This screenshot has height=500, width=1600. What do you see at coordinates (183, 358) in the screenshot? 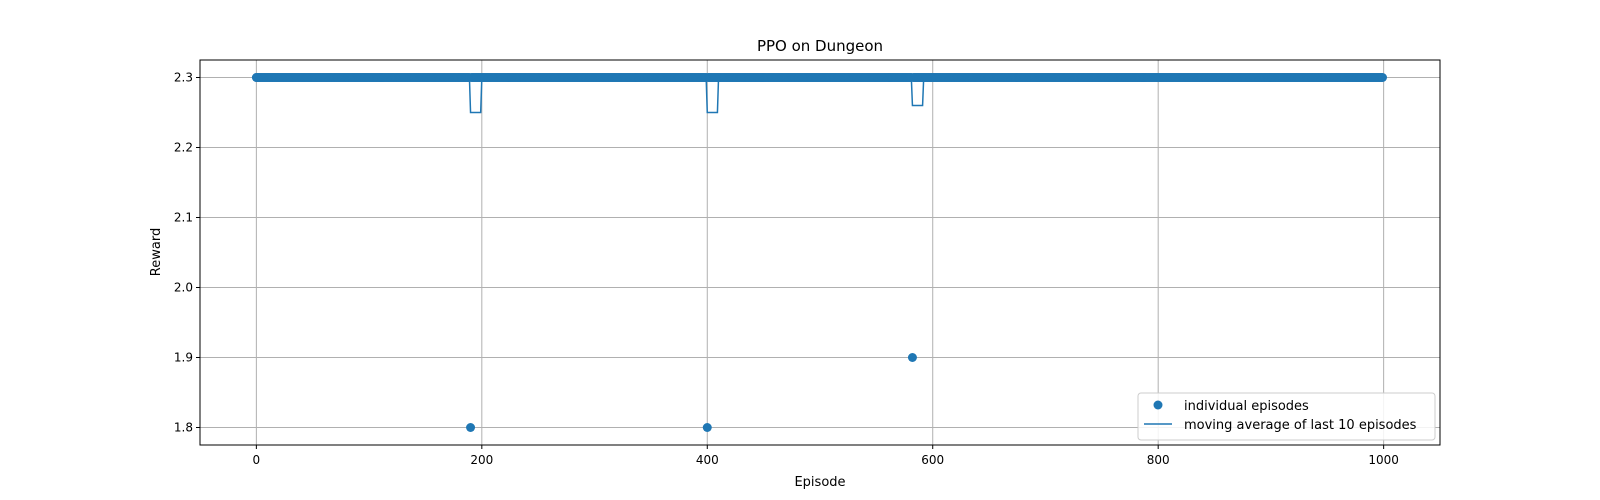
I see `y-tick-label: 1.9` at bounding box center [183, 358].